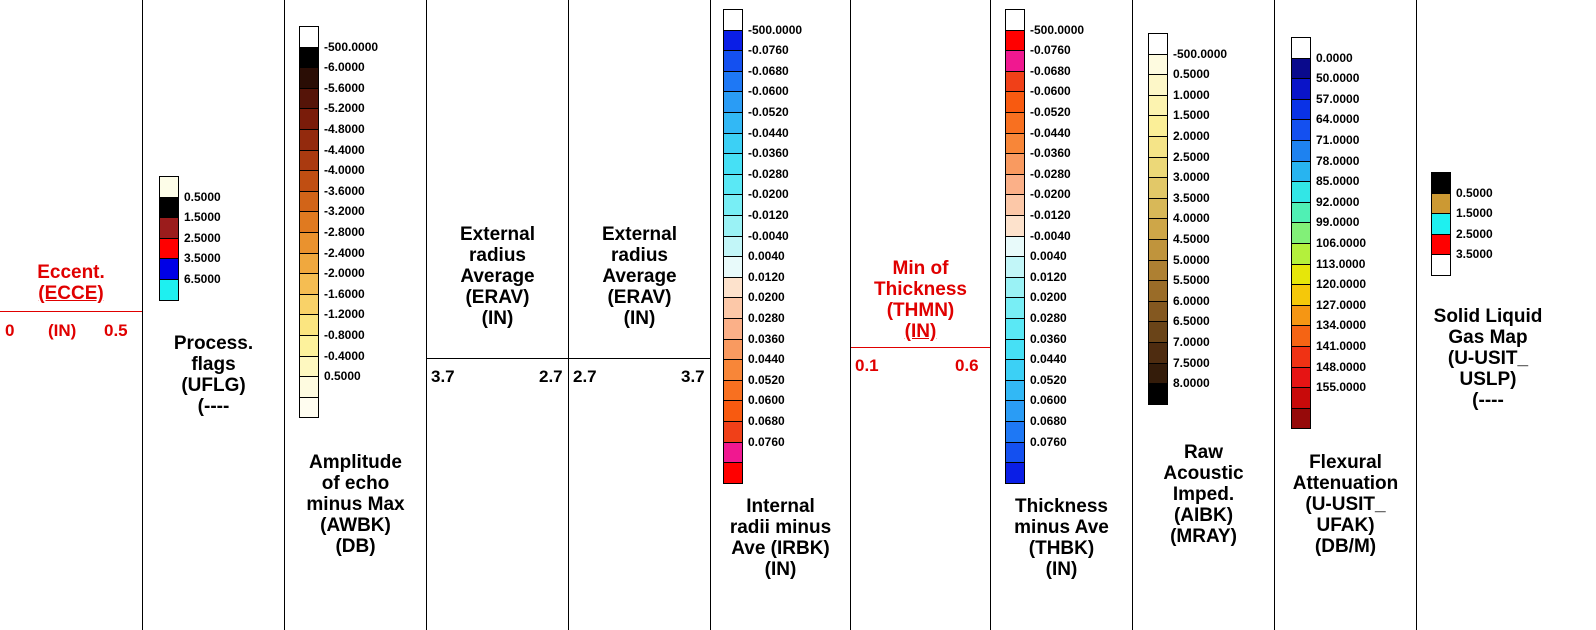 Image resolution: width=1596 pixels, height=630 pixels. What do you see at coordinates (639, 234) in the screenshot?
I see `title-line: External` at bounding box center [639, 234].